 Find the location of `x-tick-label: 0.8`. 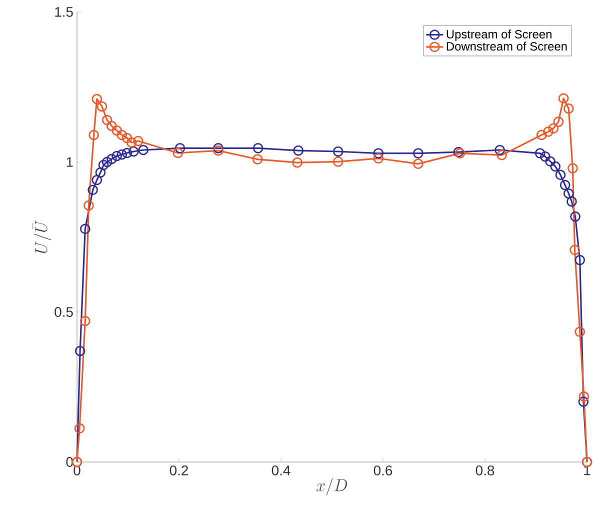

x-tick-label: 0.8 is located at coordinates (485, 471).